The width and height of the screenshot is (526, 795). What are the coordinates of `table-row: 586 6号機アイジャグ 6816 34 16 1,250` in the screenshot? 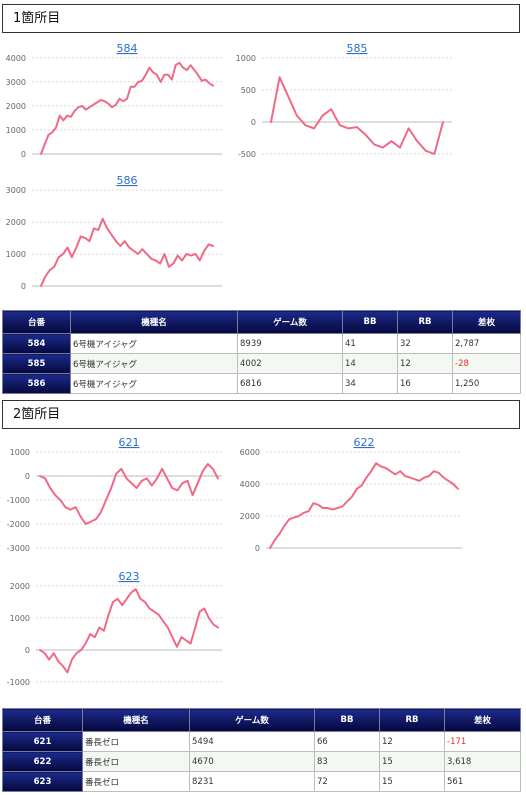 It's located at (261, 383).